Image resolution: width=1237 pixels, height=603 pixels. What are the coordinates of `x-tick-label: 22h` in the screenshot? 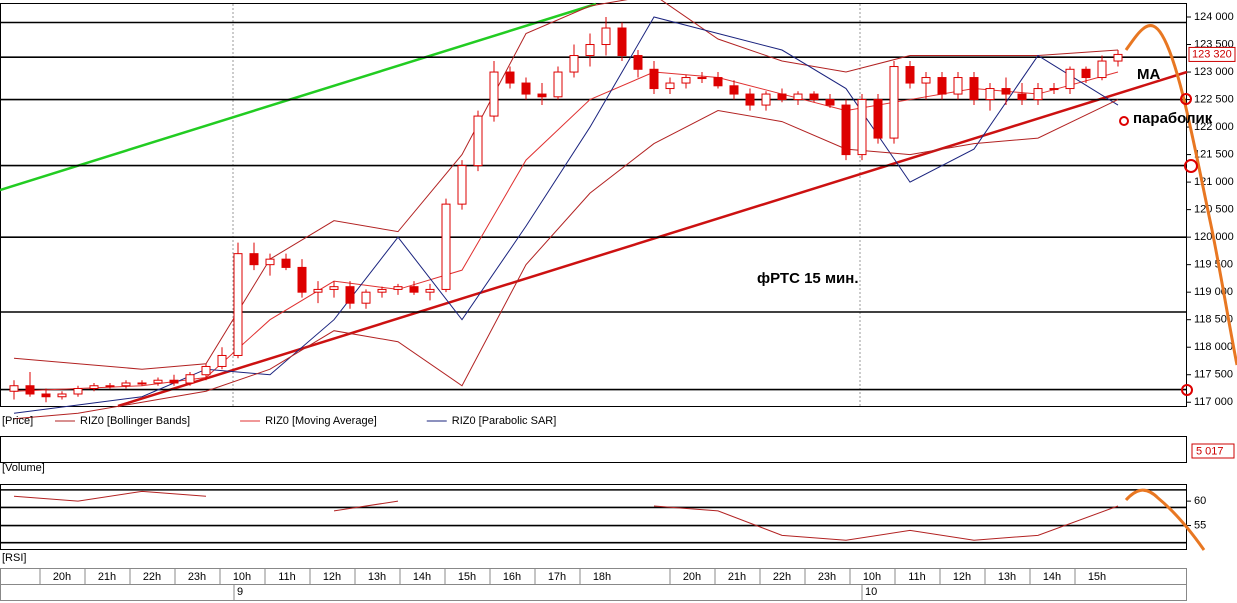 It's located at (152, 577).